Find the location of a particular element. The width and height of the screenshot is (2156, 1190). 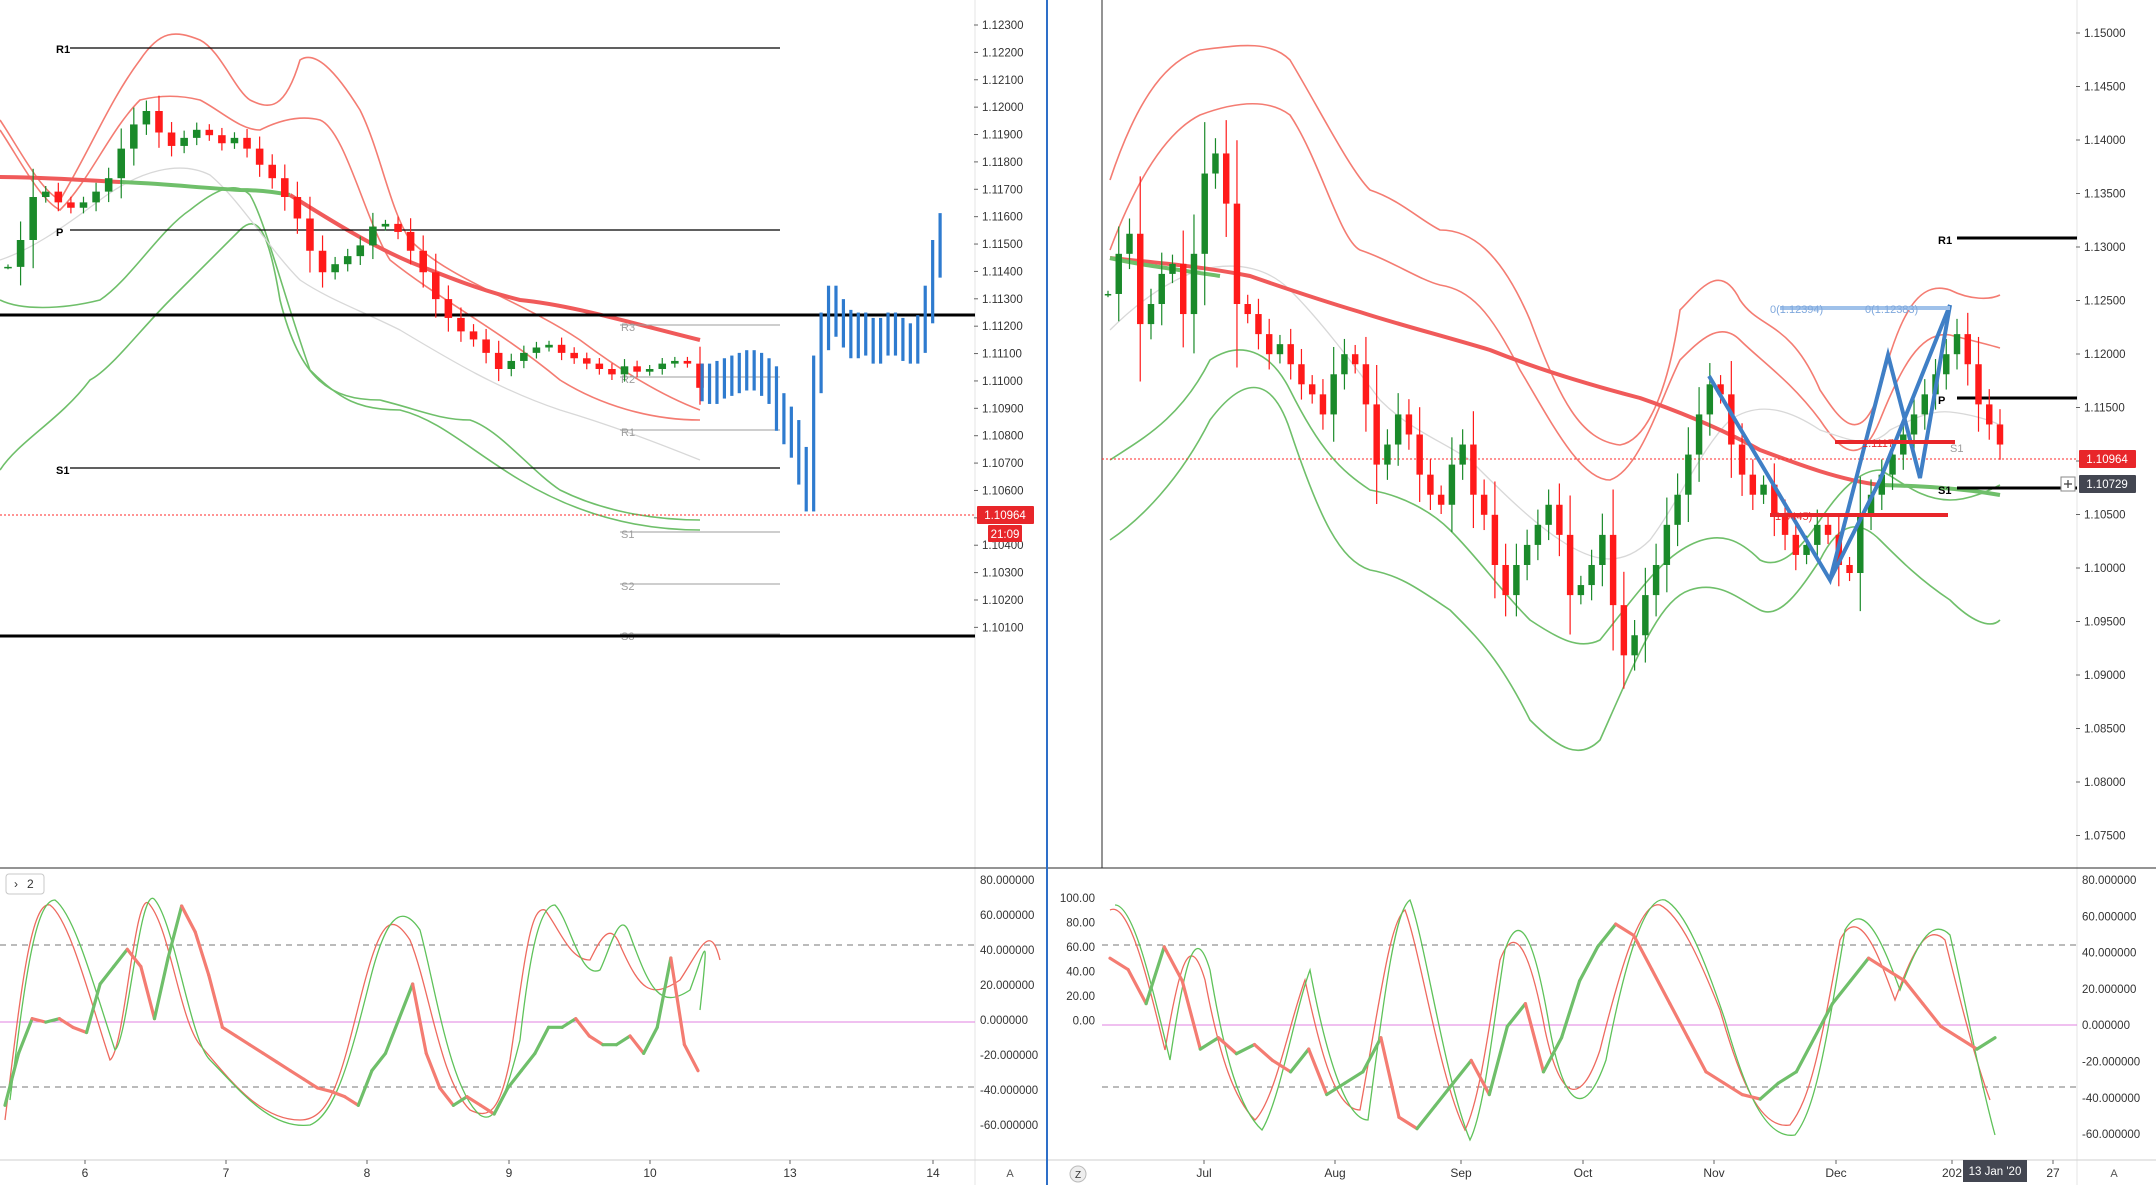

time-axis-label: 10 is located at coordinates (650, 1173).